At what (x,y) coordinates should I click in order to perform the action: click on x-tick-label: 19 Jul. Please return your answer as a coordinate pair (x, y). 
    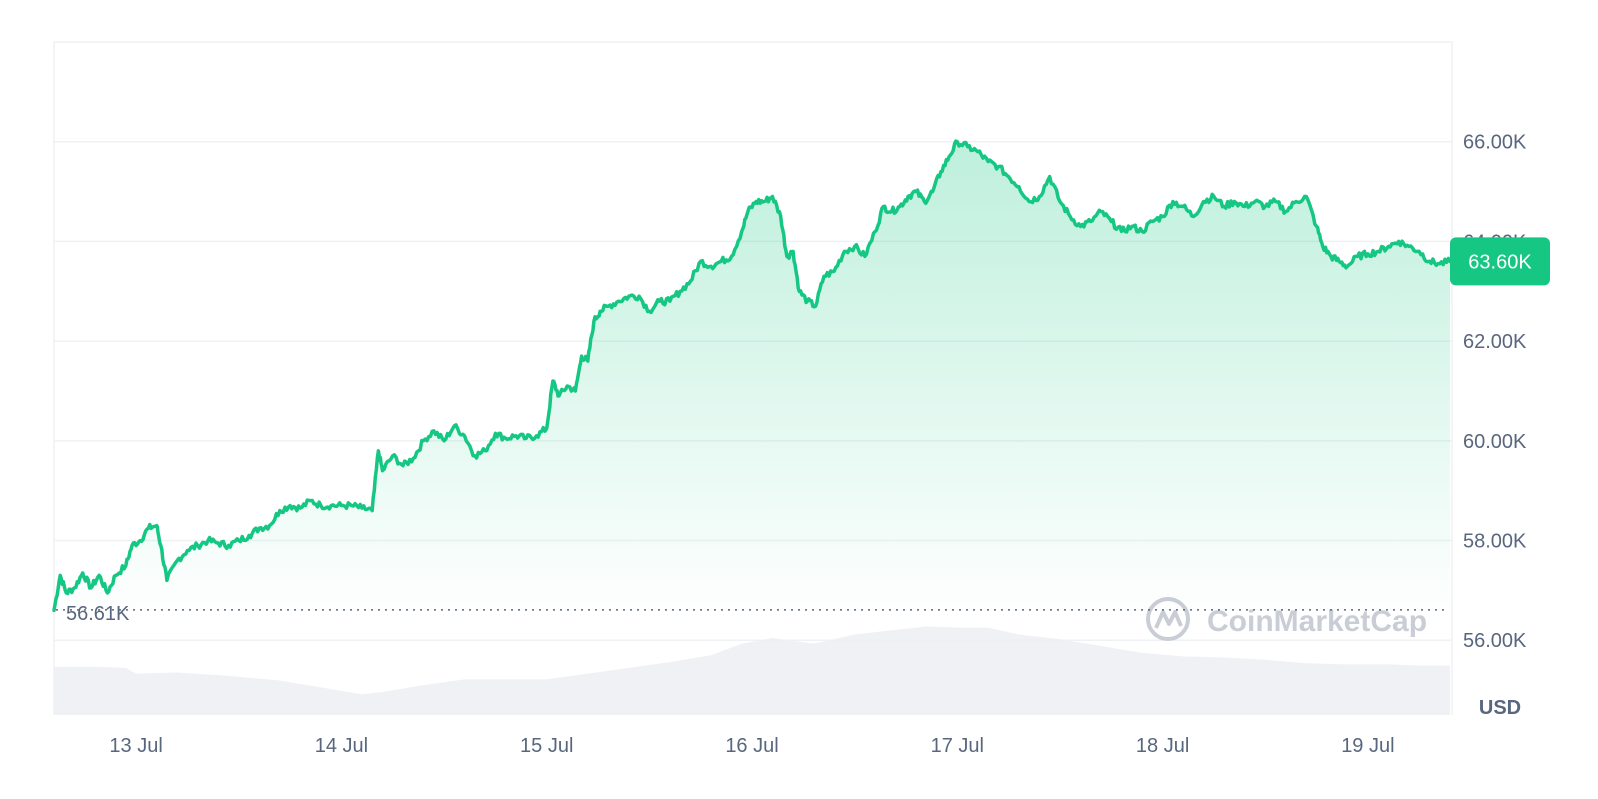
    Looking at the image, I should click on (1367, 746).